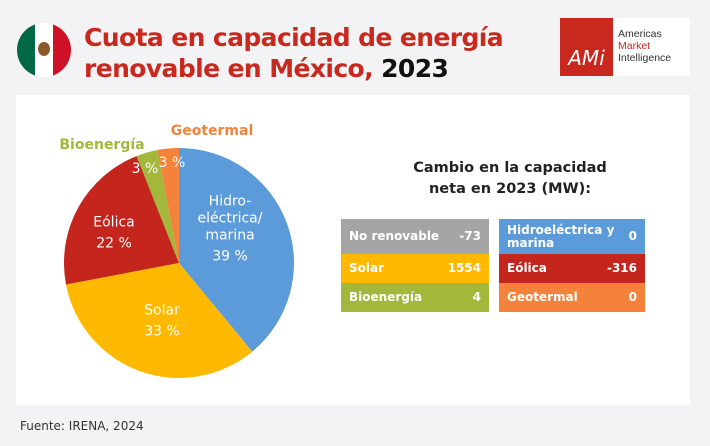 The image size is (710, 446). Describe the element at coordinates (113, 233) in the screenshot. I see `pie-label-2: Eólica 22 %` at that location.